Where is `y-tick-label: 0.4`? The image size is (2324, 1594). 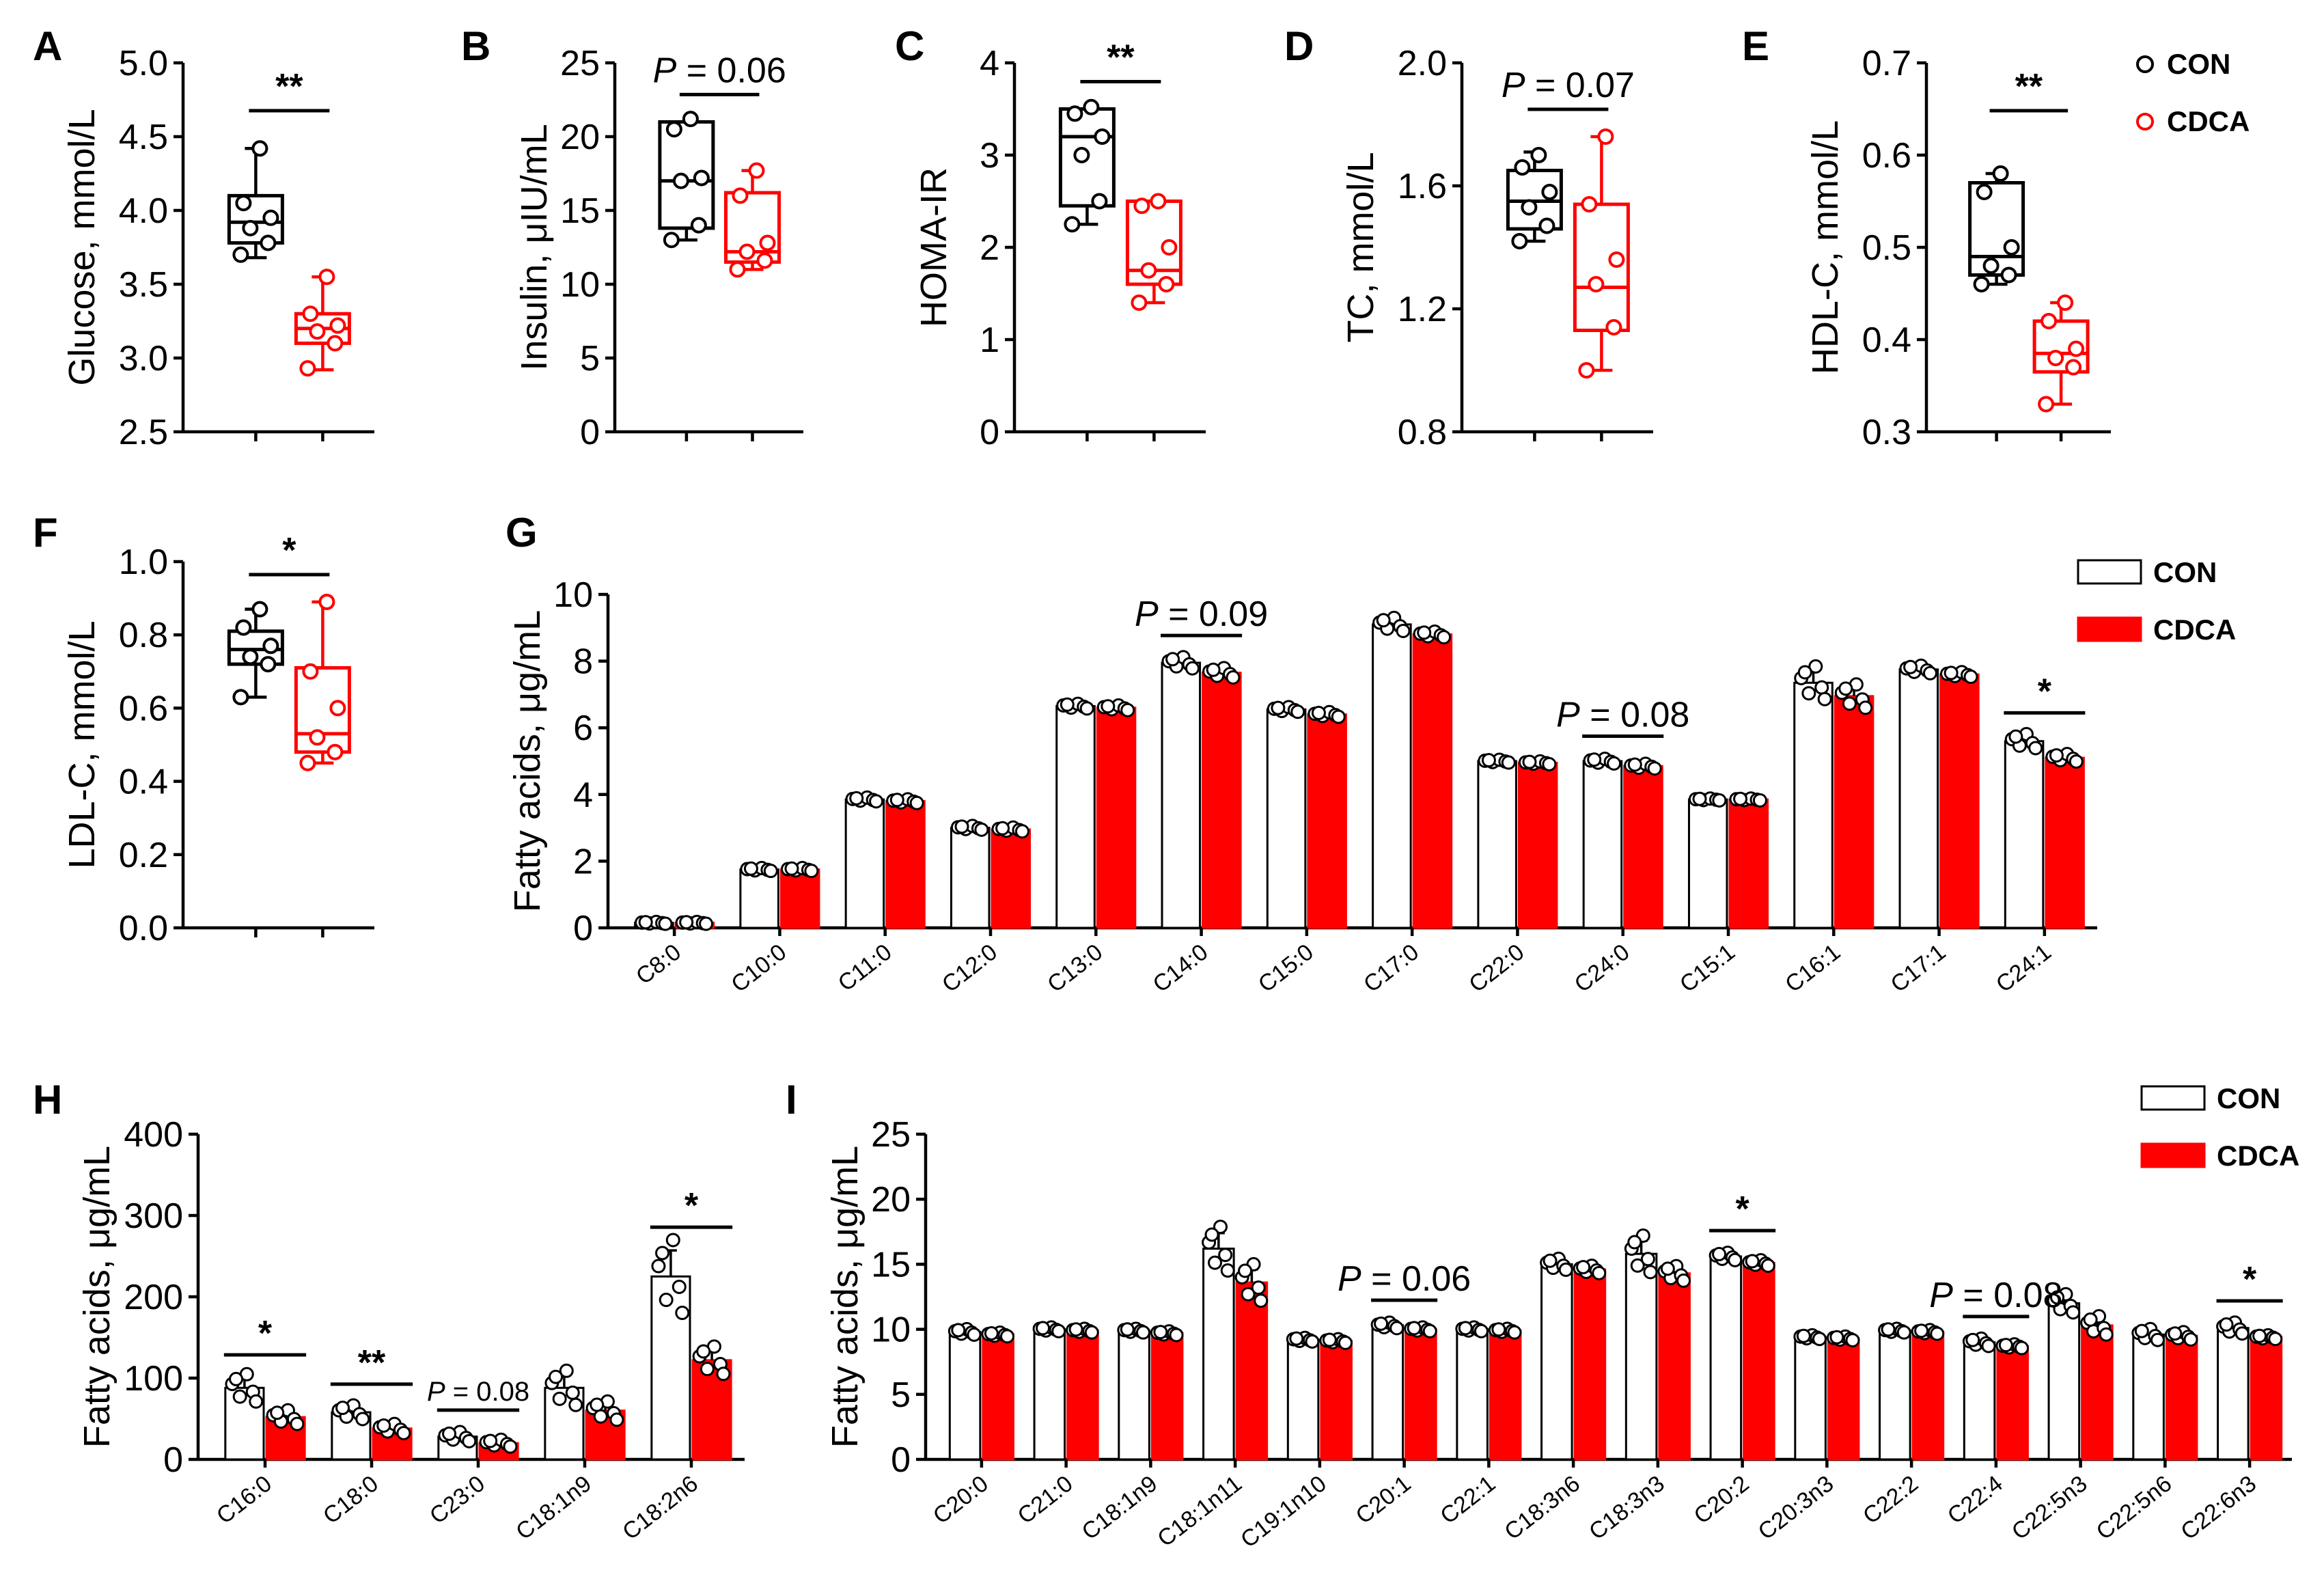 y-tick-label: 0.4 is located at coordinates (1886, 340).